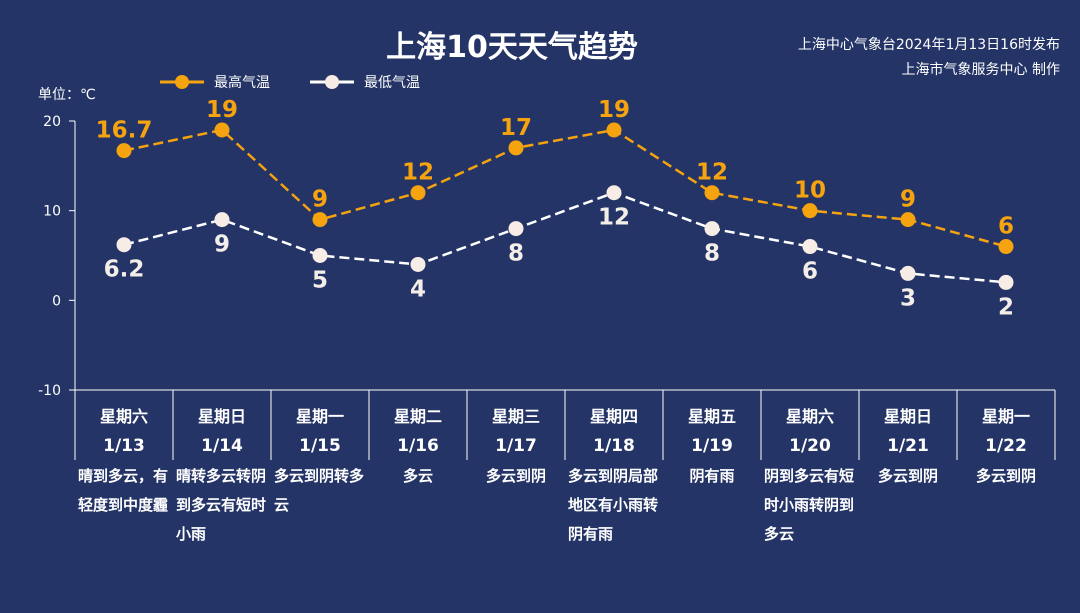 The image size is (1080, 613). What do you see at coordinates (516, 416) in the screenshot?
I see `weekday-label: 星期三` at bounding box center [516, 416].